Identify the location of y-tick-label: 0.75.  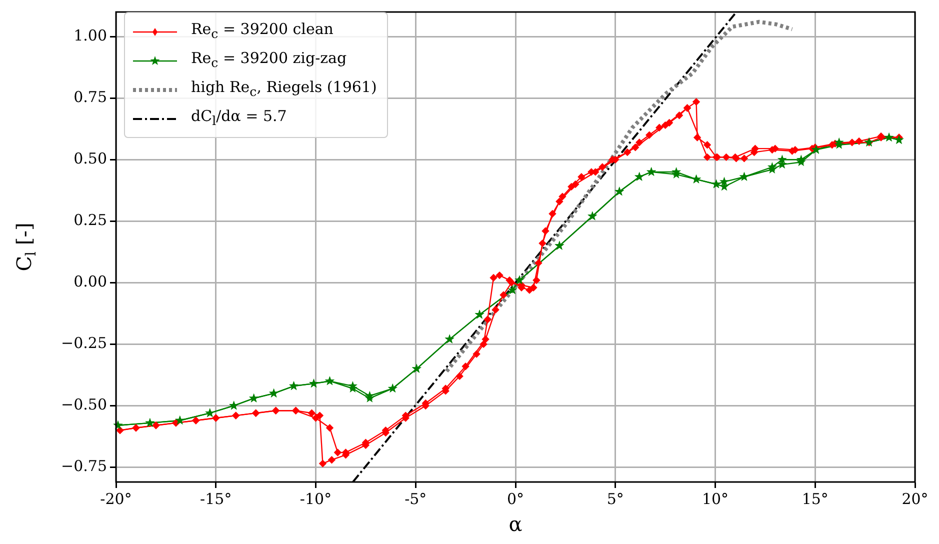
(90, 97).